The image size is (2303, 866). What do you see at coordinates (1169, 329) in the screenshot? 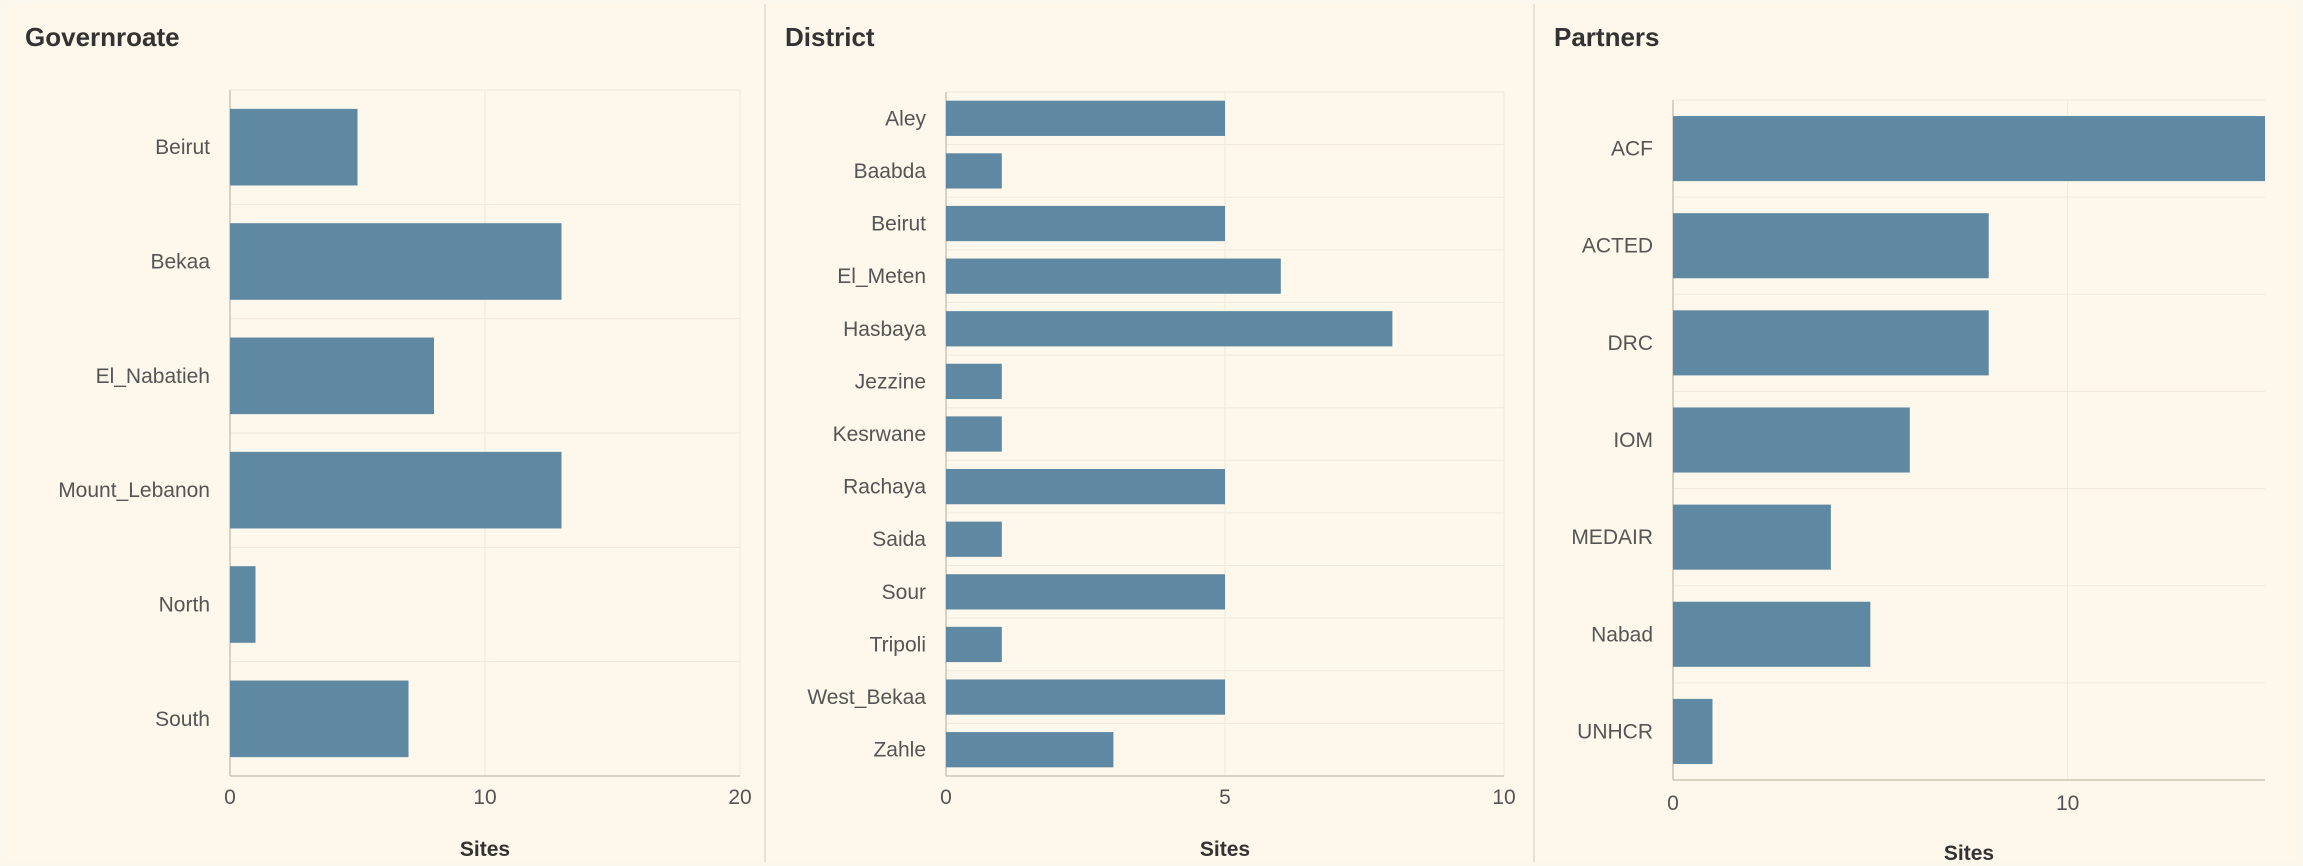
I see `bar-hasbaya` at bounding box center [1169, 329].